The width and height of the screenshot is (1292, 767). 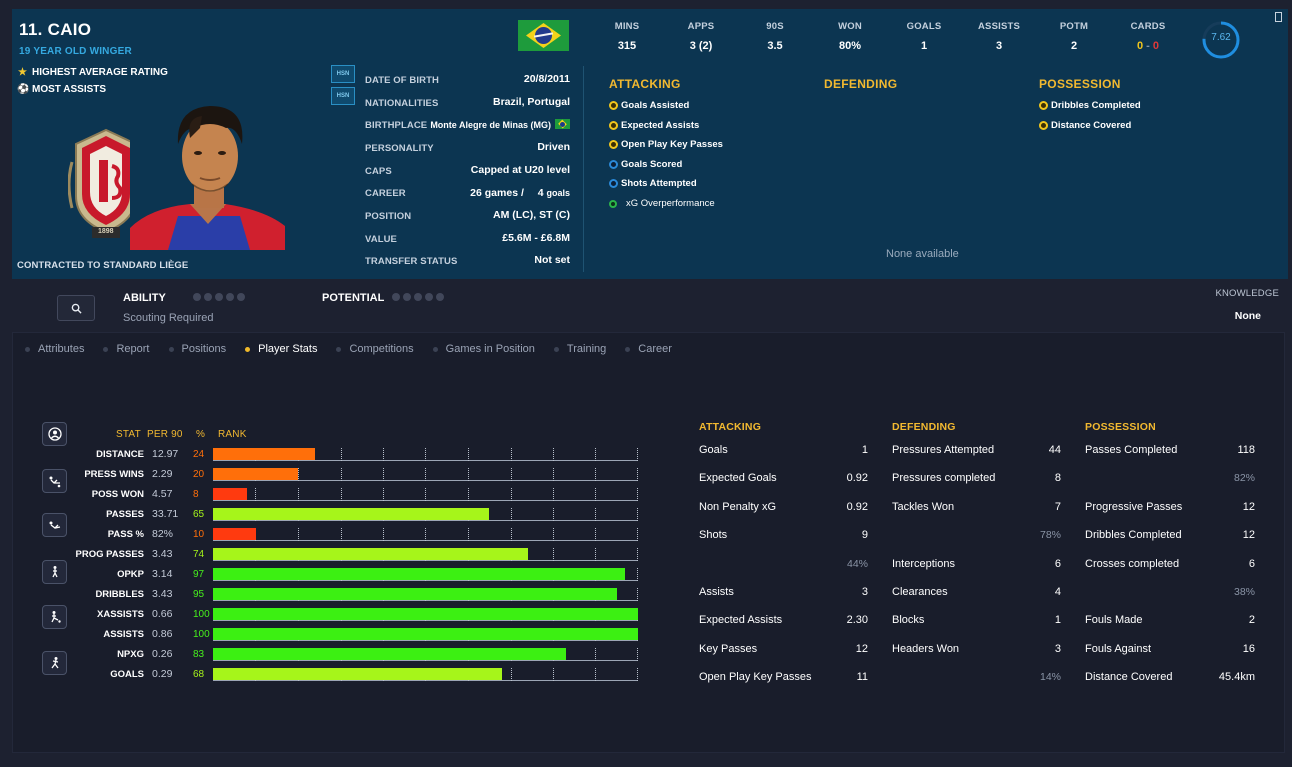 I want to click on rank-per90-value: 2.29, so click(x=162, y=474).